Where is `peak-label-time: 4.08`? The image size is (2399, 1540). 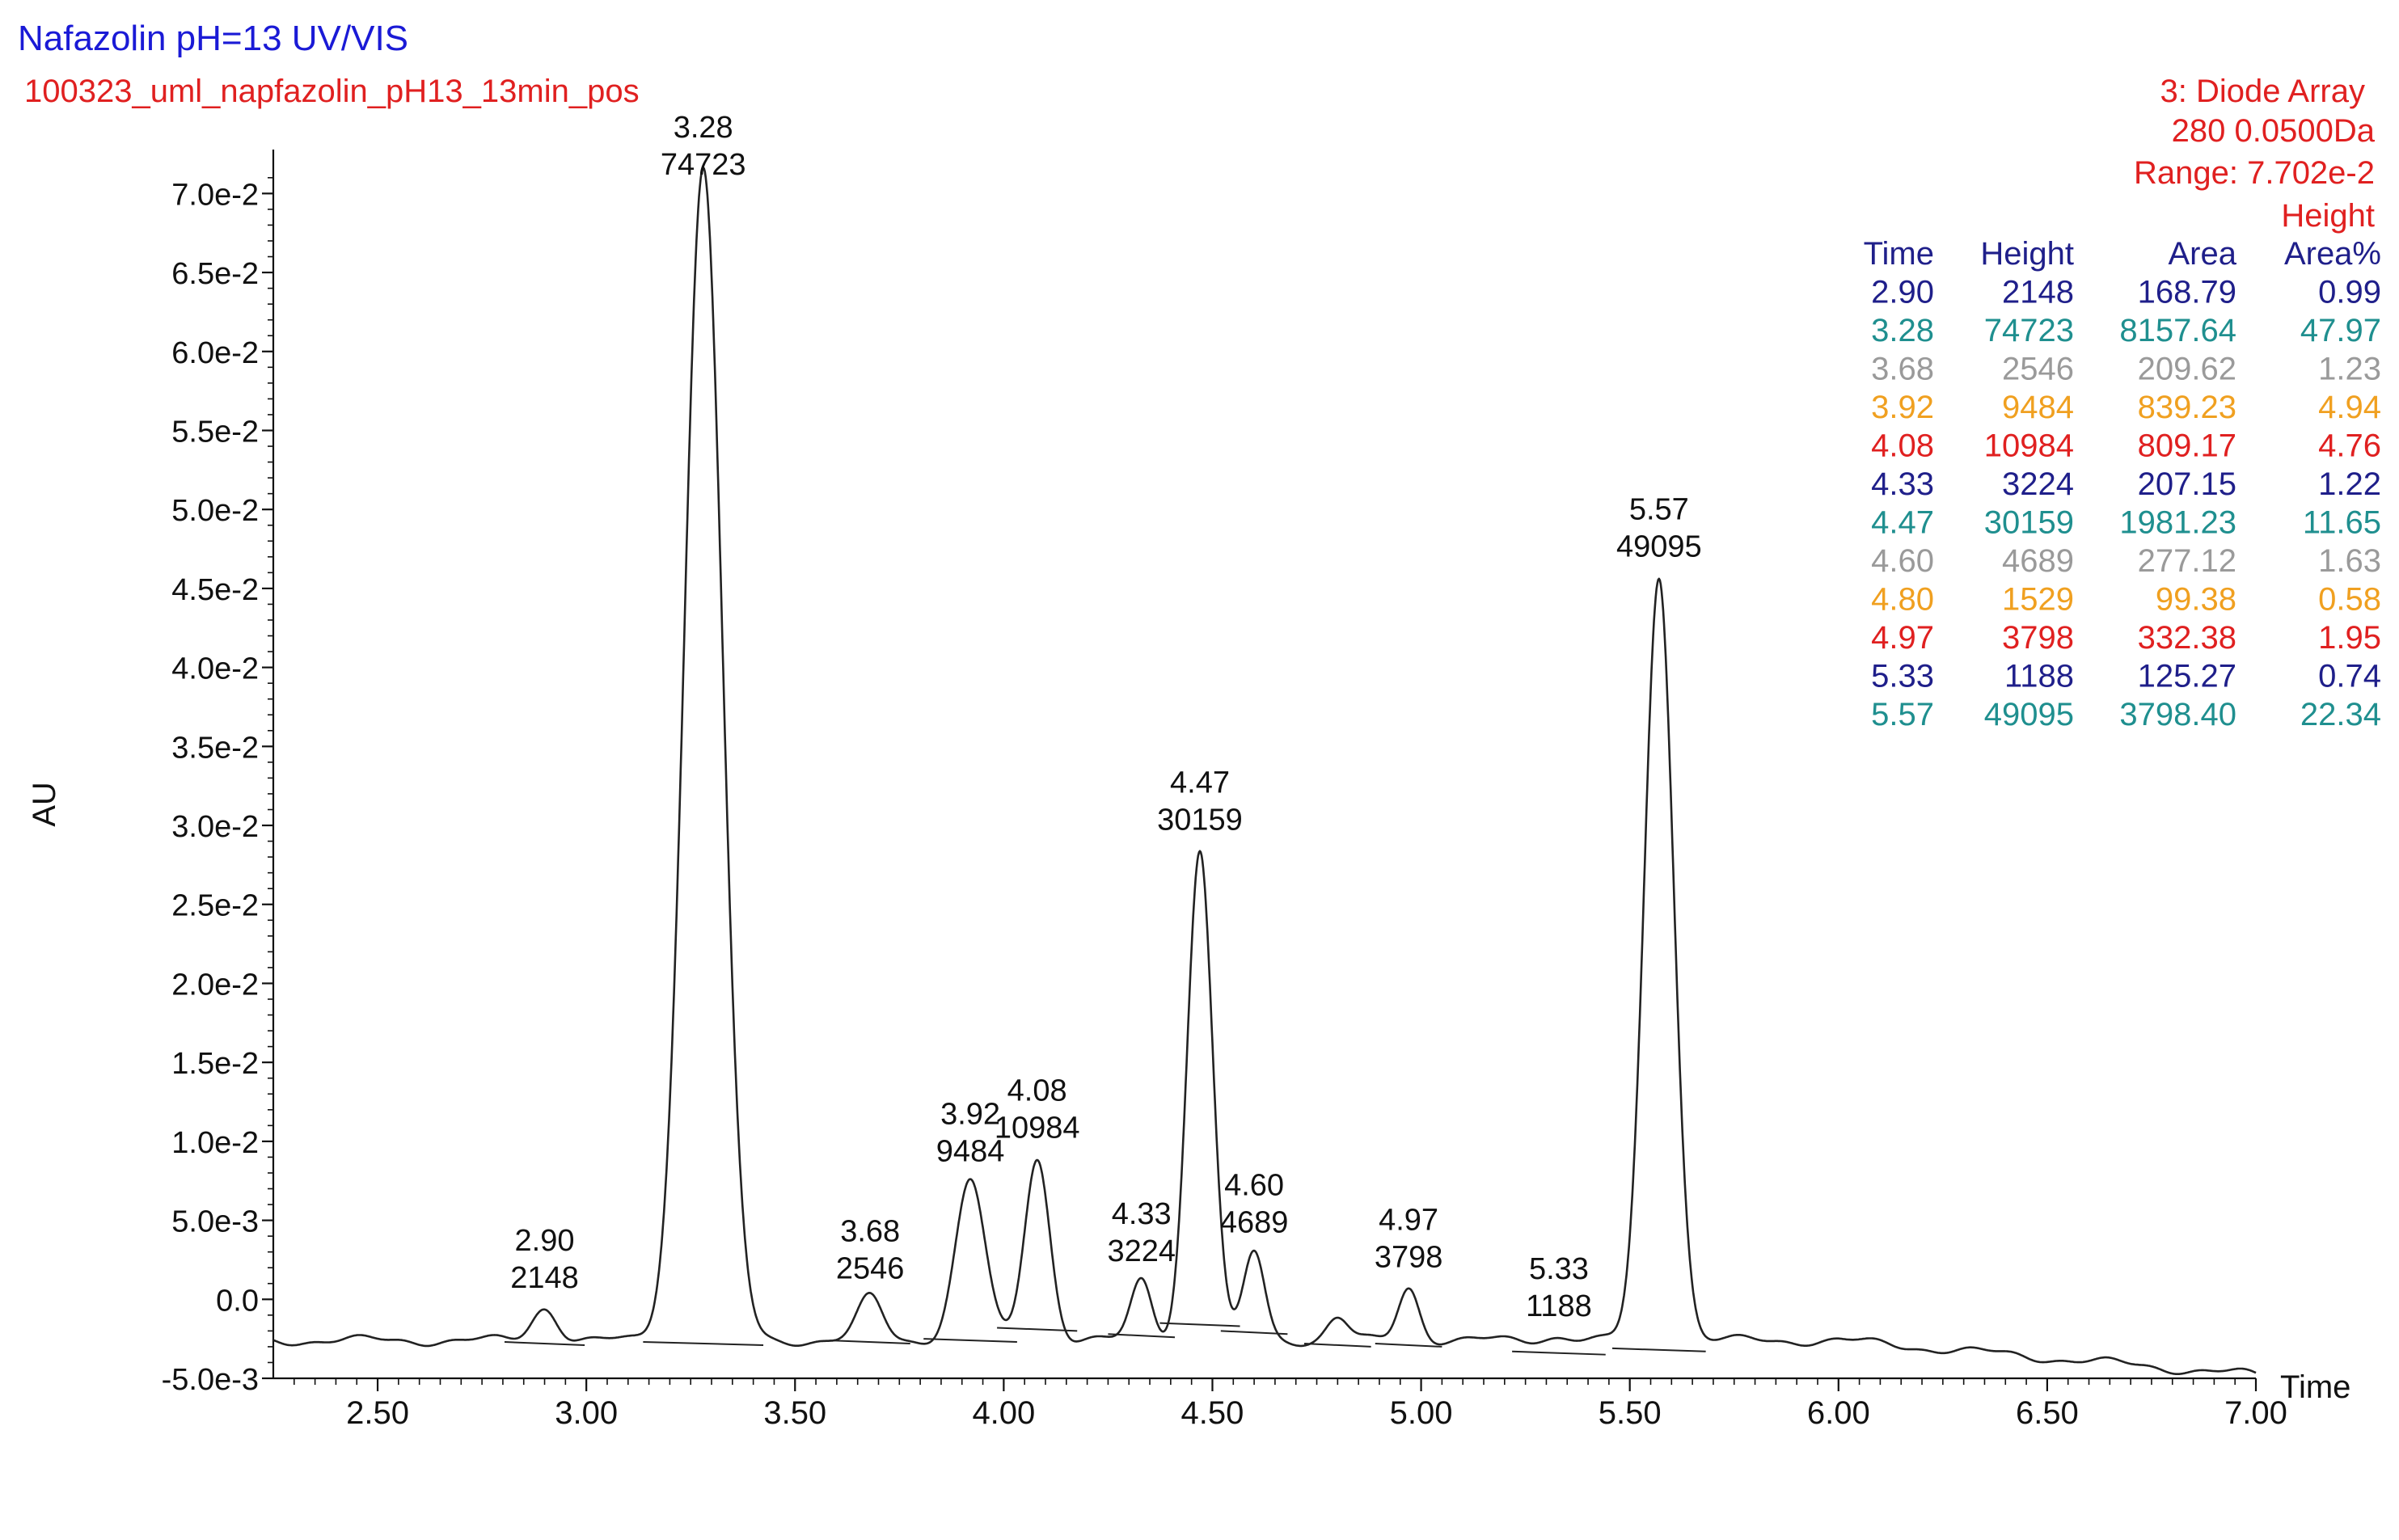
peak-label-time: 4.08 is located at coordinates (1037, 1091).